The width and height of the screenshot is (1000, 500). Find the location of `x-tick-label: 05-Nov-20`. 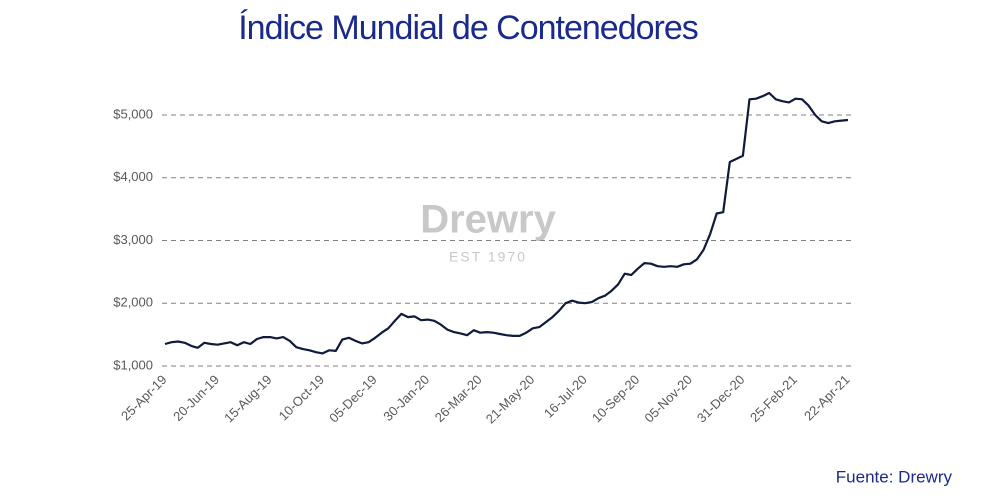

x-tick-label: 05-Nov-20 is located at coordinates (668, 399).